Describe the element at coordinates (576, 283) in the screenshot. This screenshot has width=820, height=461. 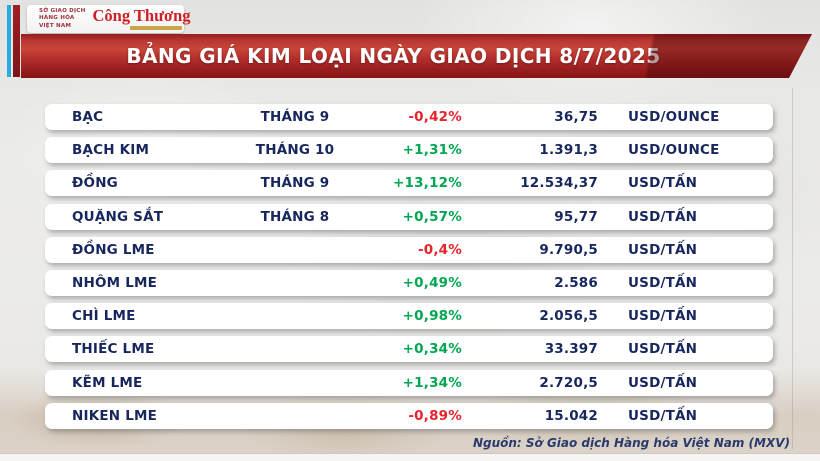
I see `price-value: 2.586` at that location.